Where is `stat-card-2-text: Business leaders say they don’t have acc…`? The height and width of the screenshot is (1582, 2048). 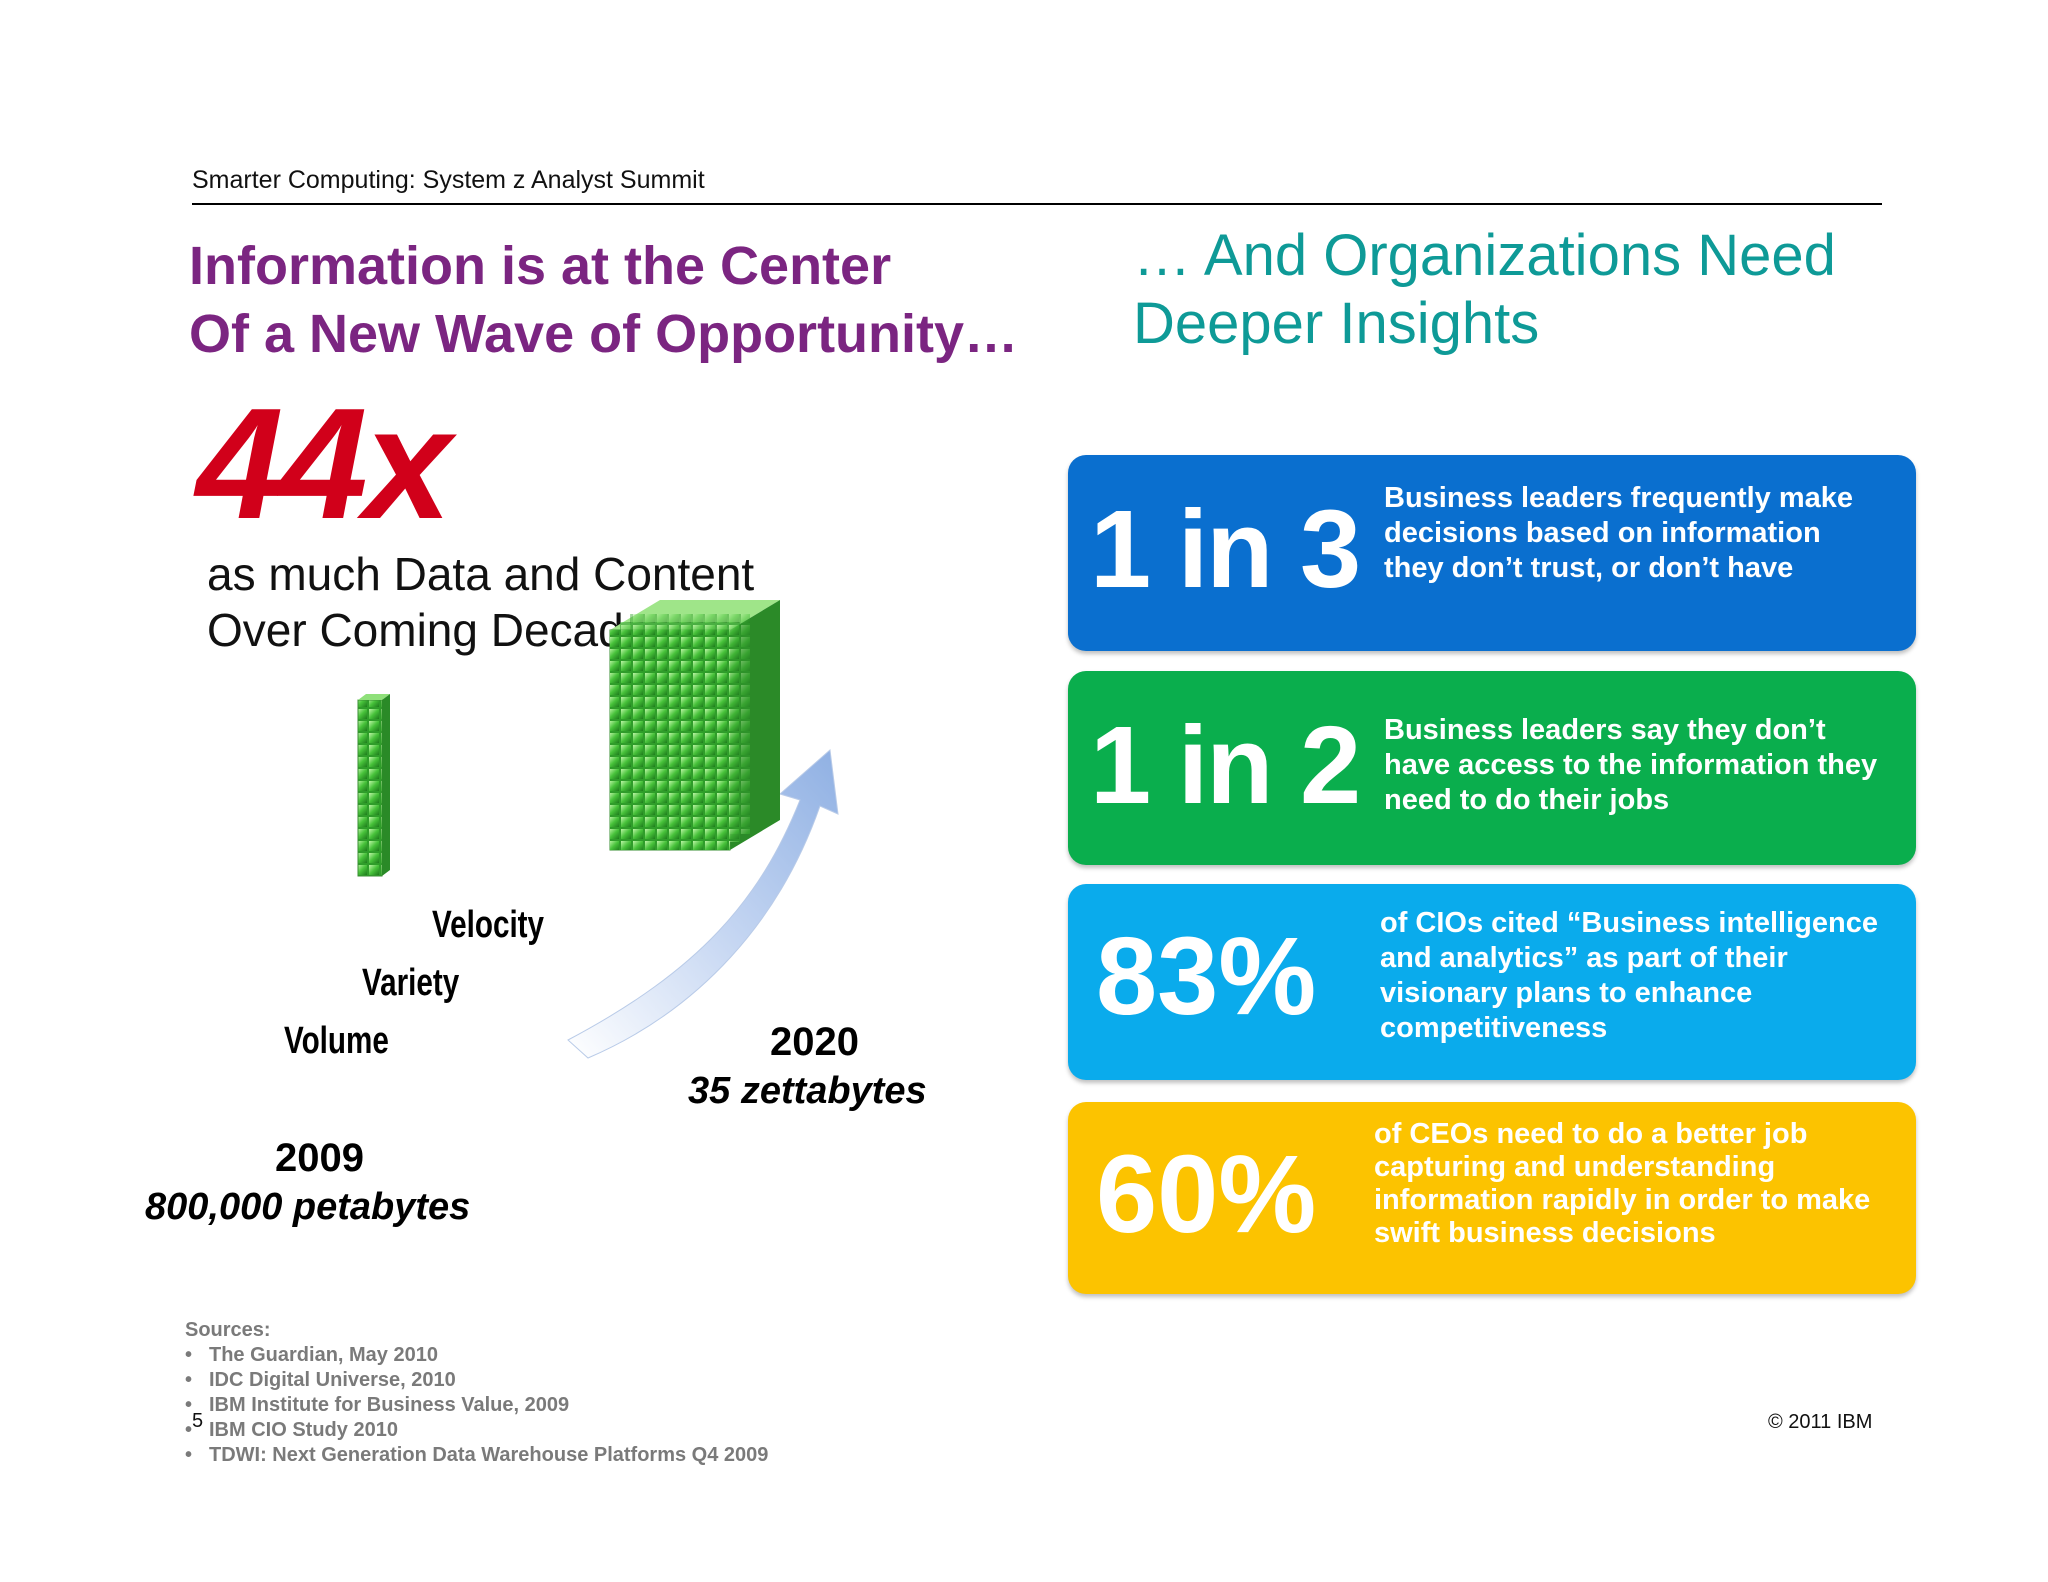 stat-card-2-text: Business leaders say they don’t have acc… is located at coordinates (1631, 765).